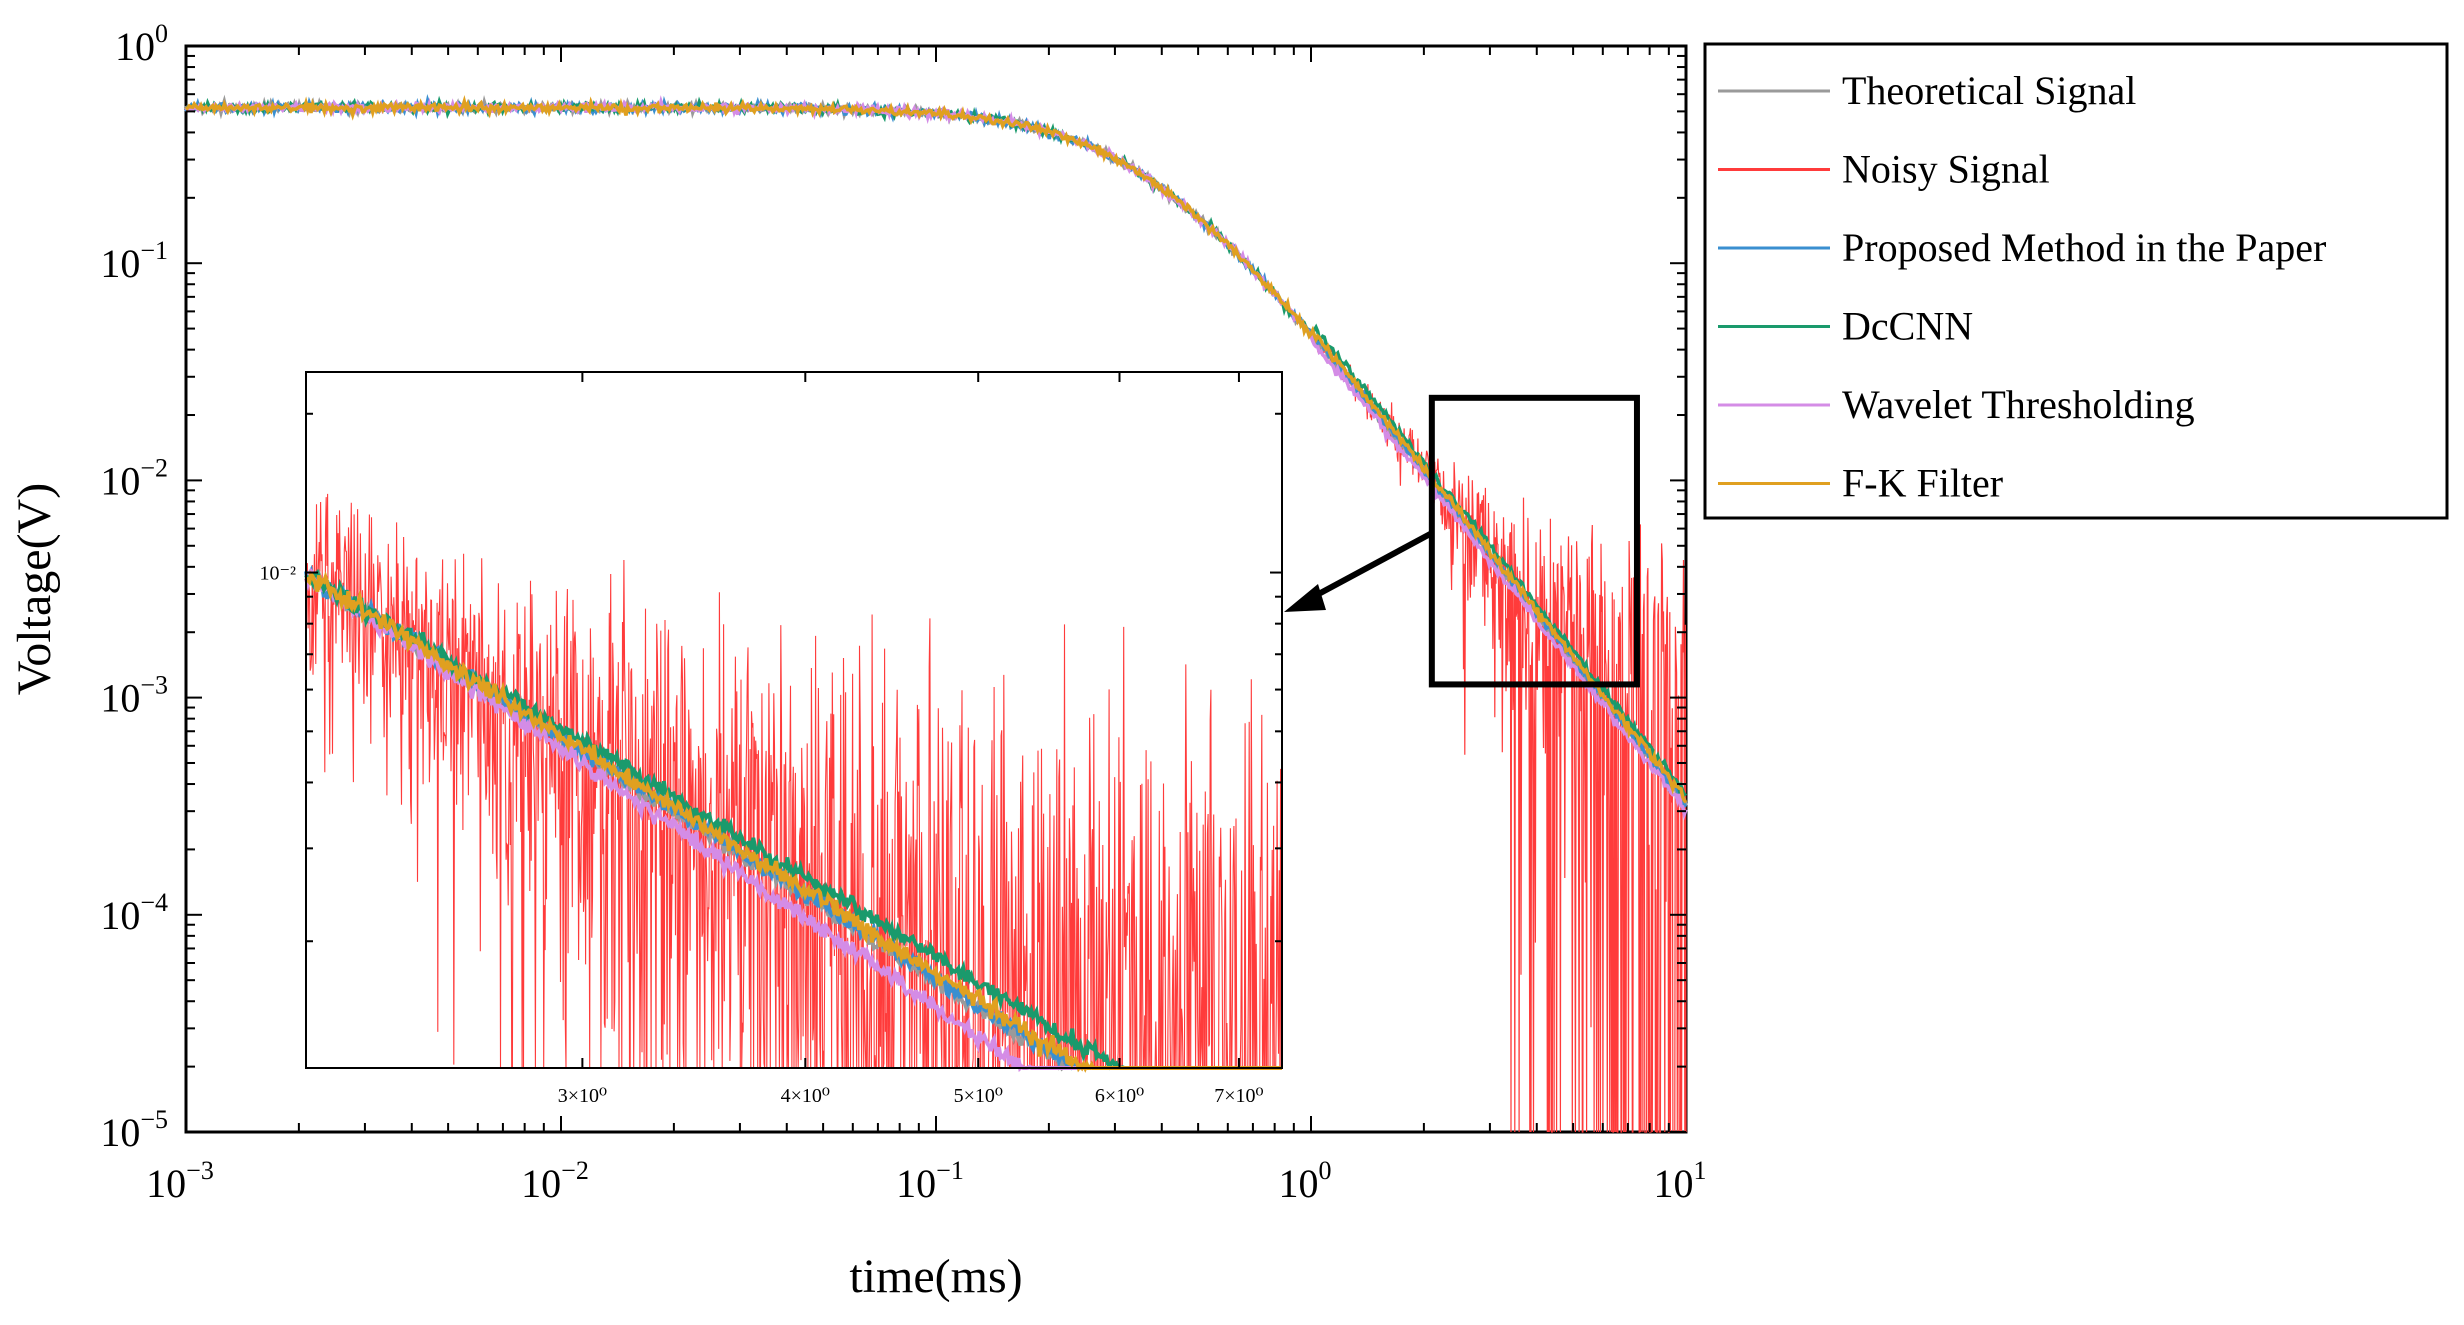  Describe the element at coordinates (911, 1096) in the screenshot. I see `inset-x-tick-labels: 3×10⁰ 4×10⁰ 5×10⁰ 6×10⁰ 7×10⁰` at that location.